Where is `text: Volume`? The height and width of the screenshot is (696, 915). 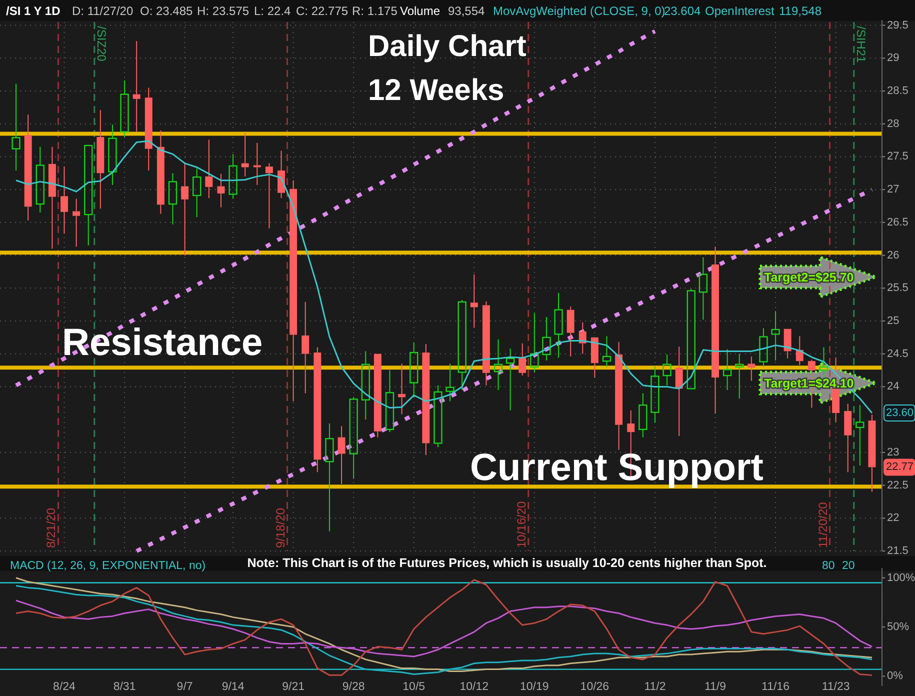
text: Volume is located at coordinates (420, 11).